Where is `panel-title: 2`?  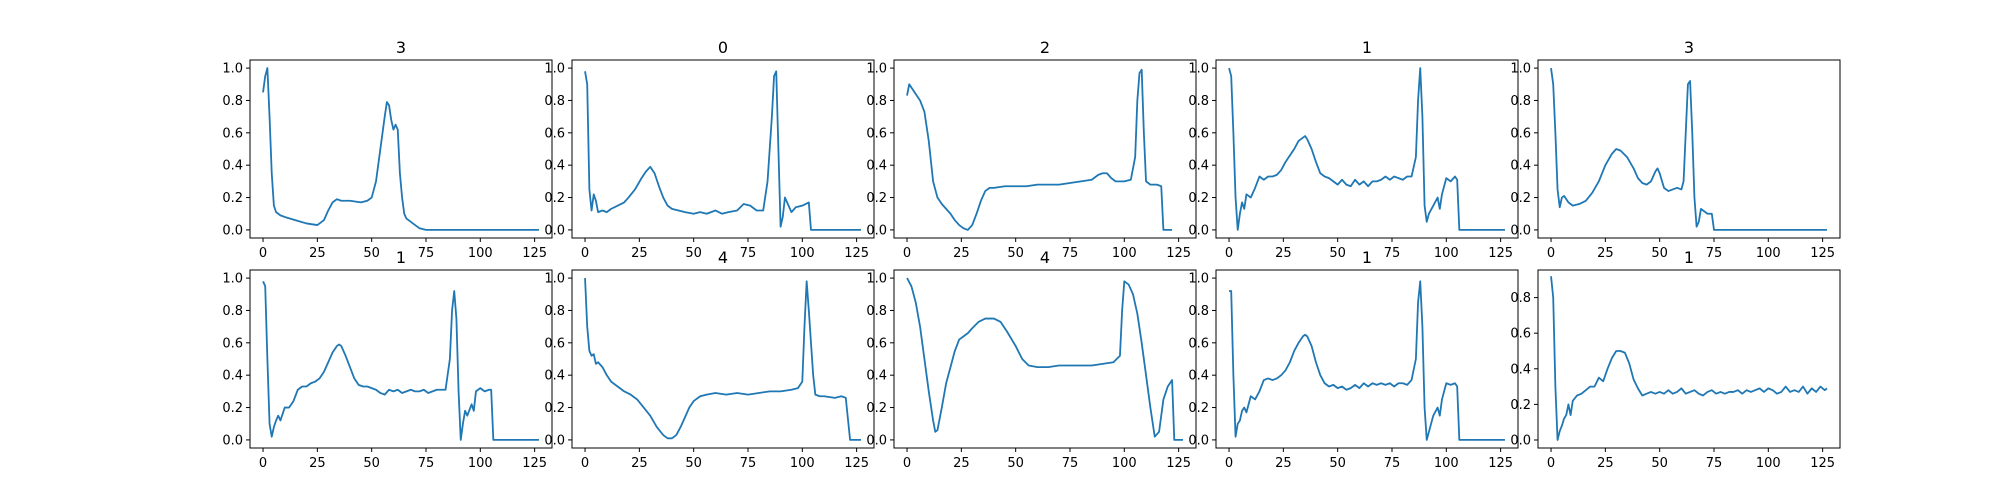 panel-title: 2 is located at coordinates (1045, 47).